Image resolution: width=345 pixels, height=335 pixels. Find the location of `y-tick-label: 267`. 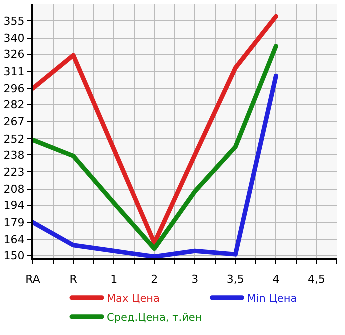

y-tick-label: 267 is located at coordinates (14, 122).